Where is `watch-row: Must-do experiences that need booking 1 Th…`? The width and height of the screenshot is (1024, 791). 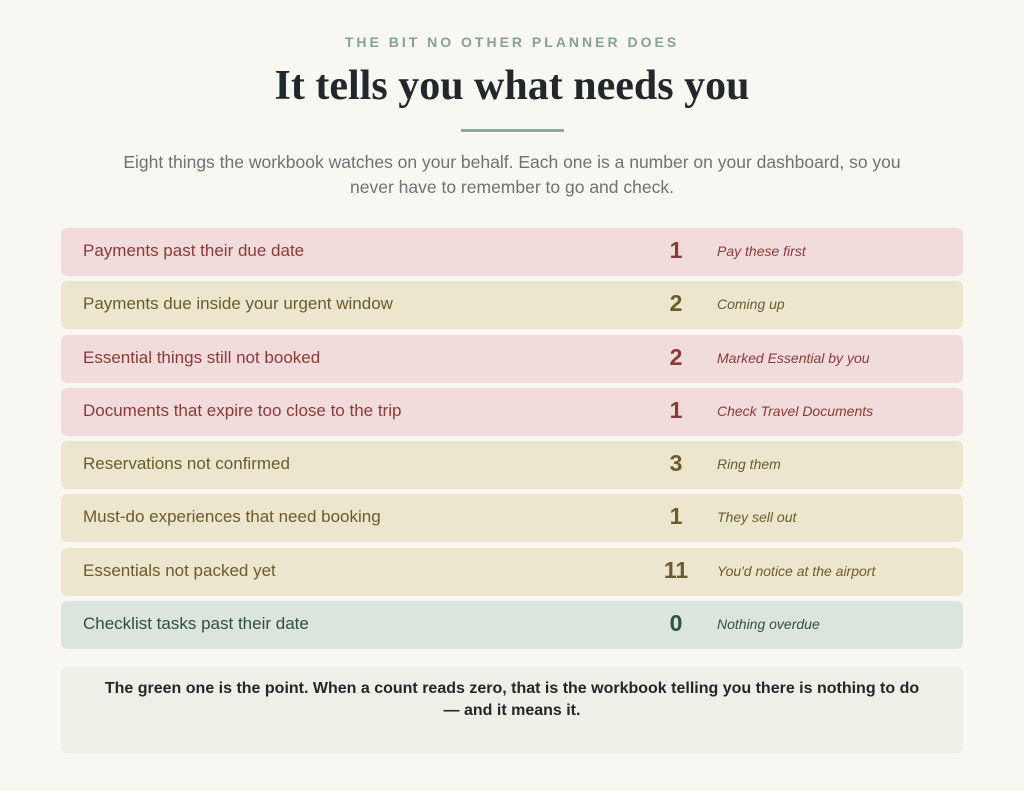
watch-row: Must-do experiences that need booking 1 Th… is located at coordinates (512, 518).